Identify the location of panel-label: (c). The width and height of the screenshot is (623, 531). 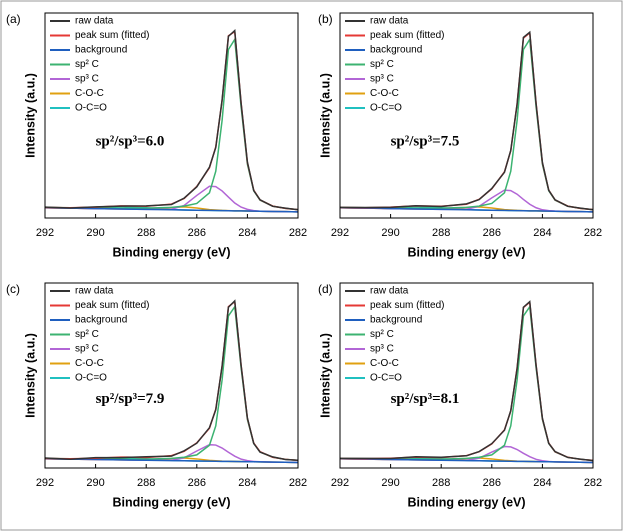
(13, 289).